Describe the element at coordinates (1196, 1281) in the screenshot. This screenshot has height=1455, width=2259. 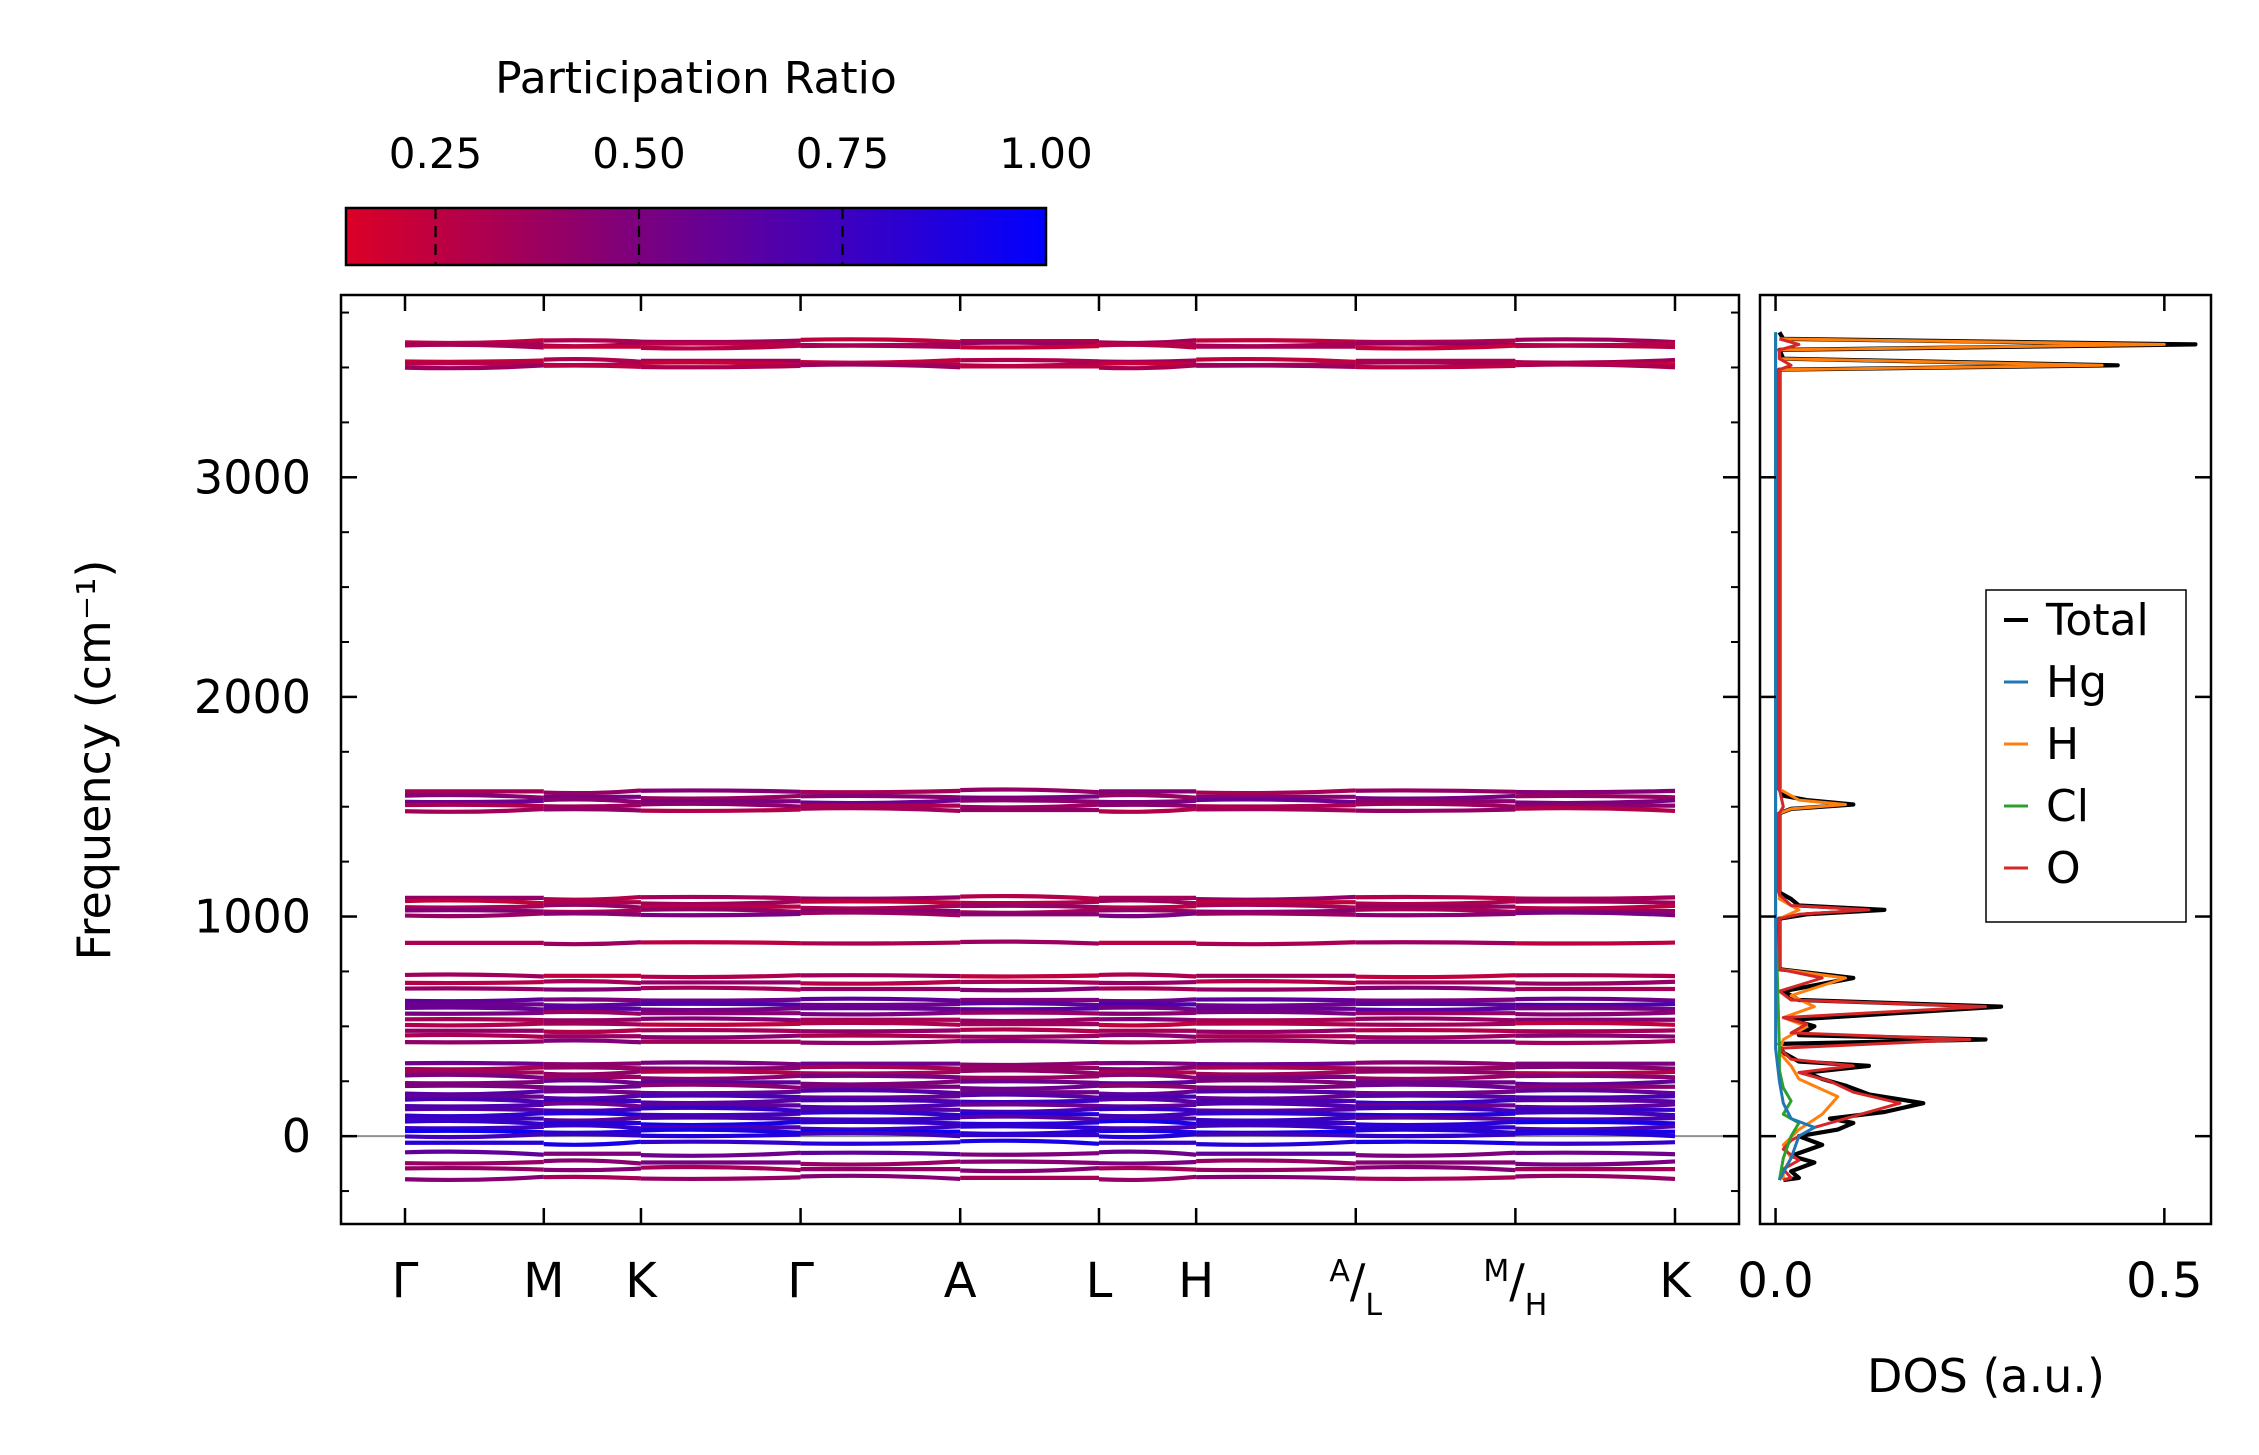
I see `x-tick-label: H` at that location.